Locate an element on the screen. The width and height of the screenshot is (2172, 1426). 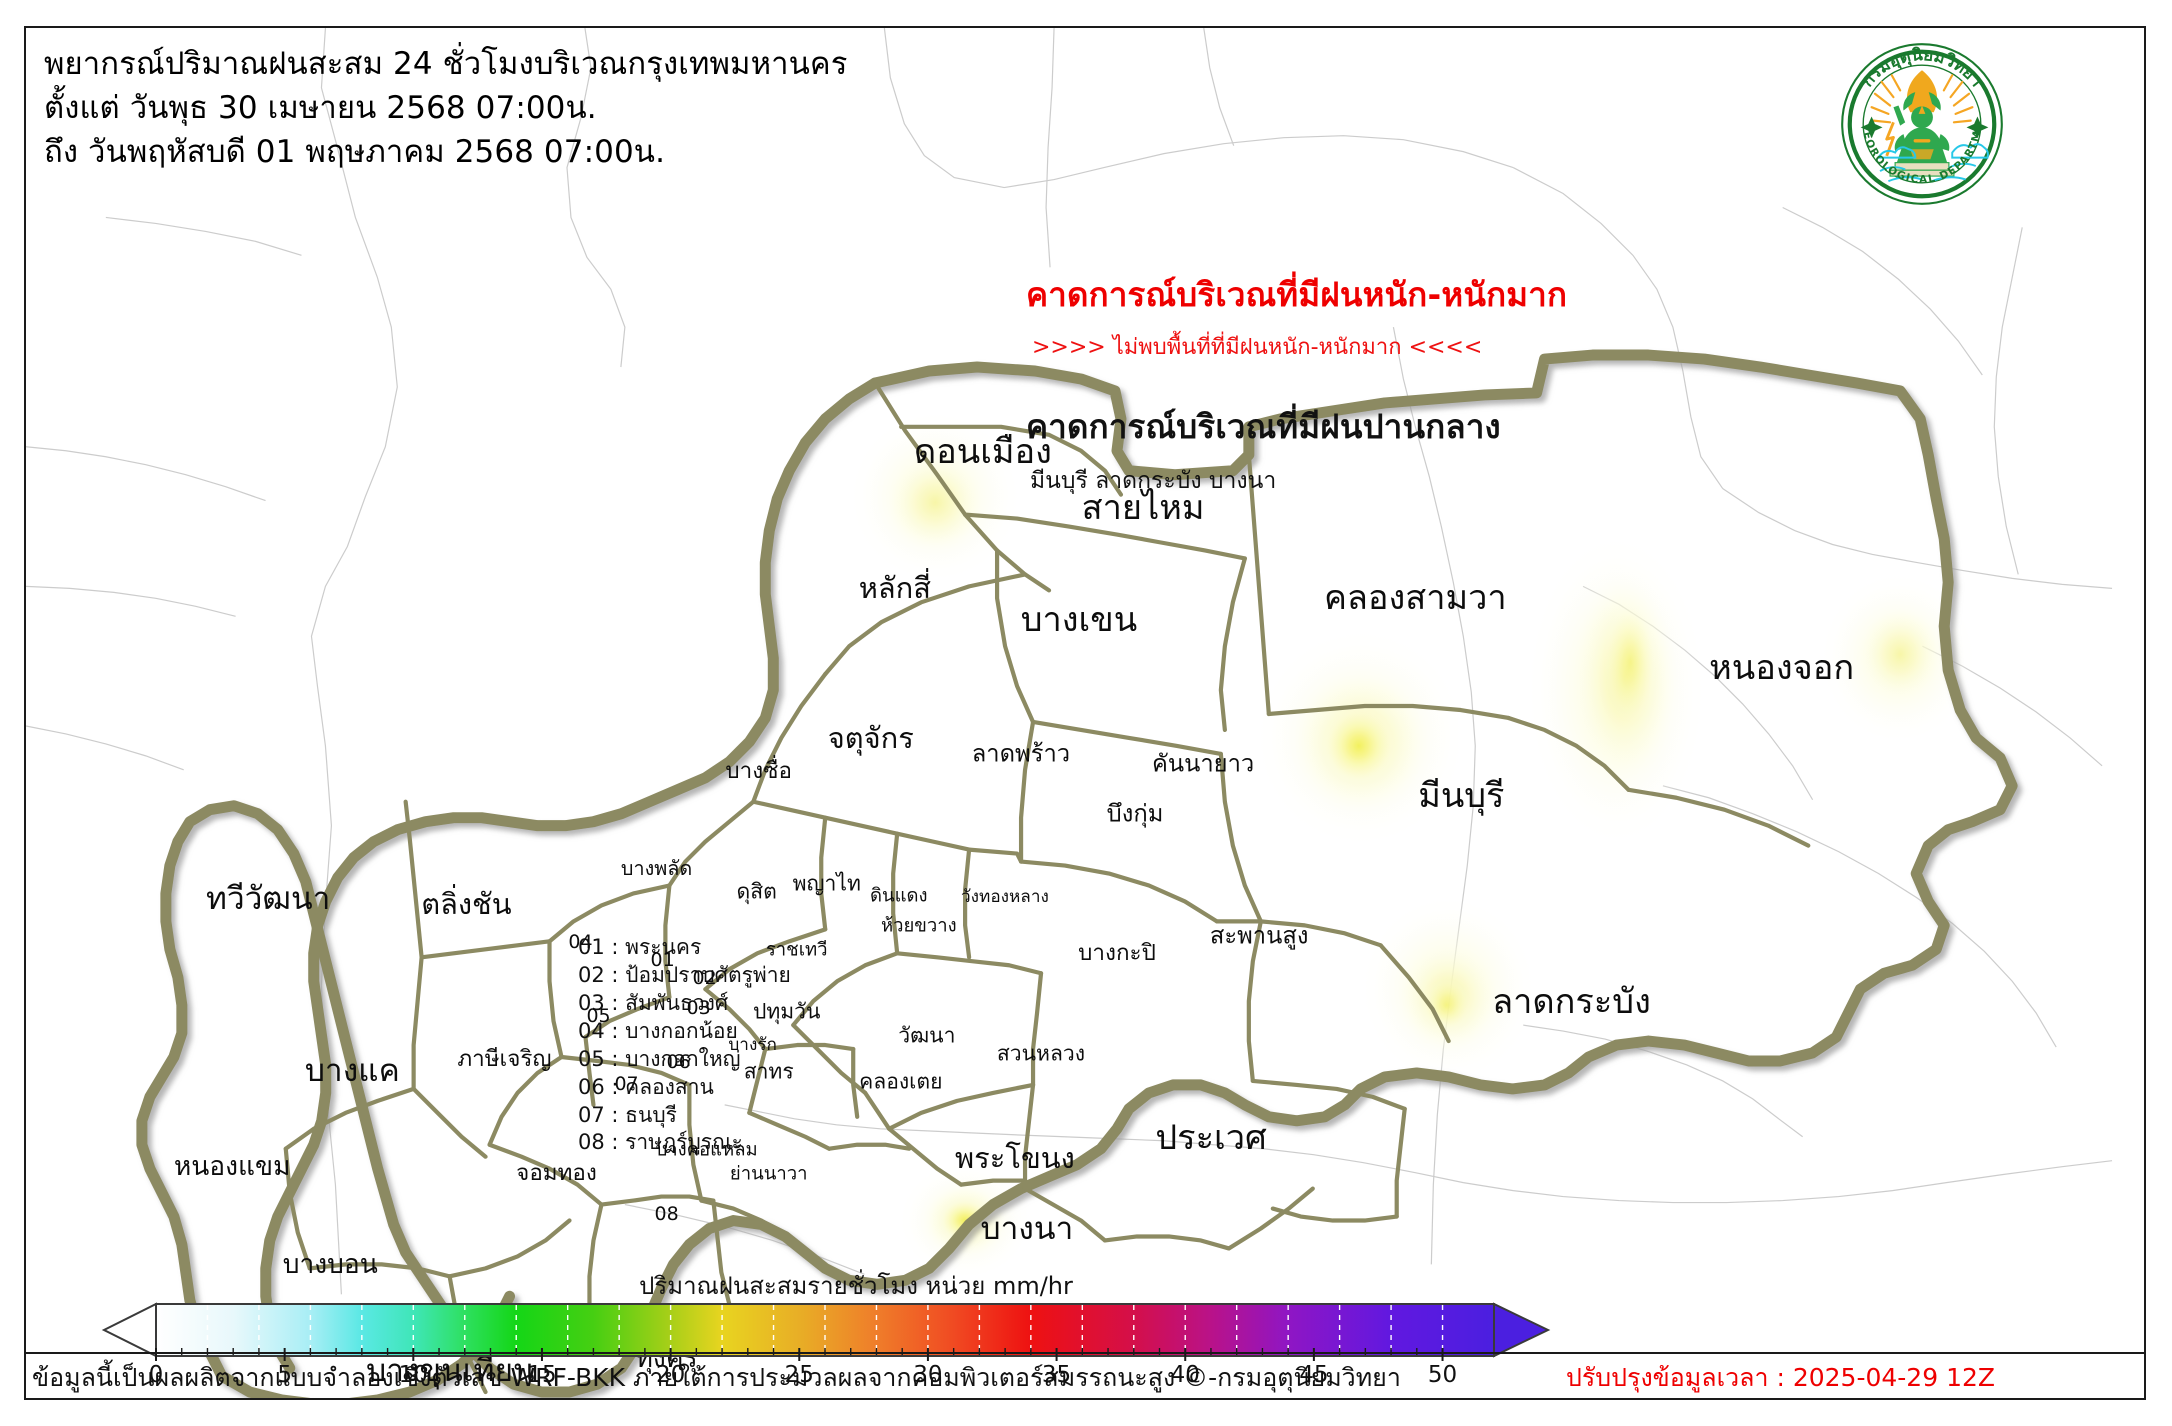
colorbar-title: ปริมาณฝนสะสมรายชั่วโมง หน่วย mm/hr is located at coordinates (856, 1286).